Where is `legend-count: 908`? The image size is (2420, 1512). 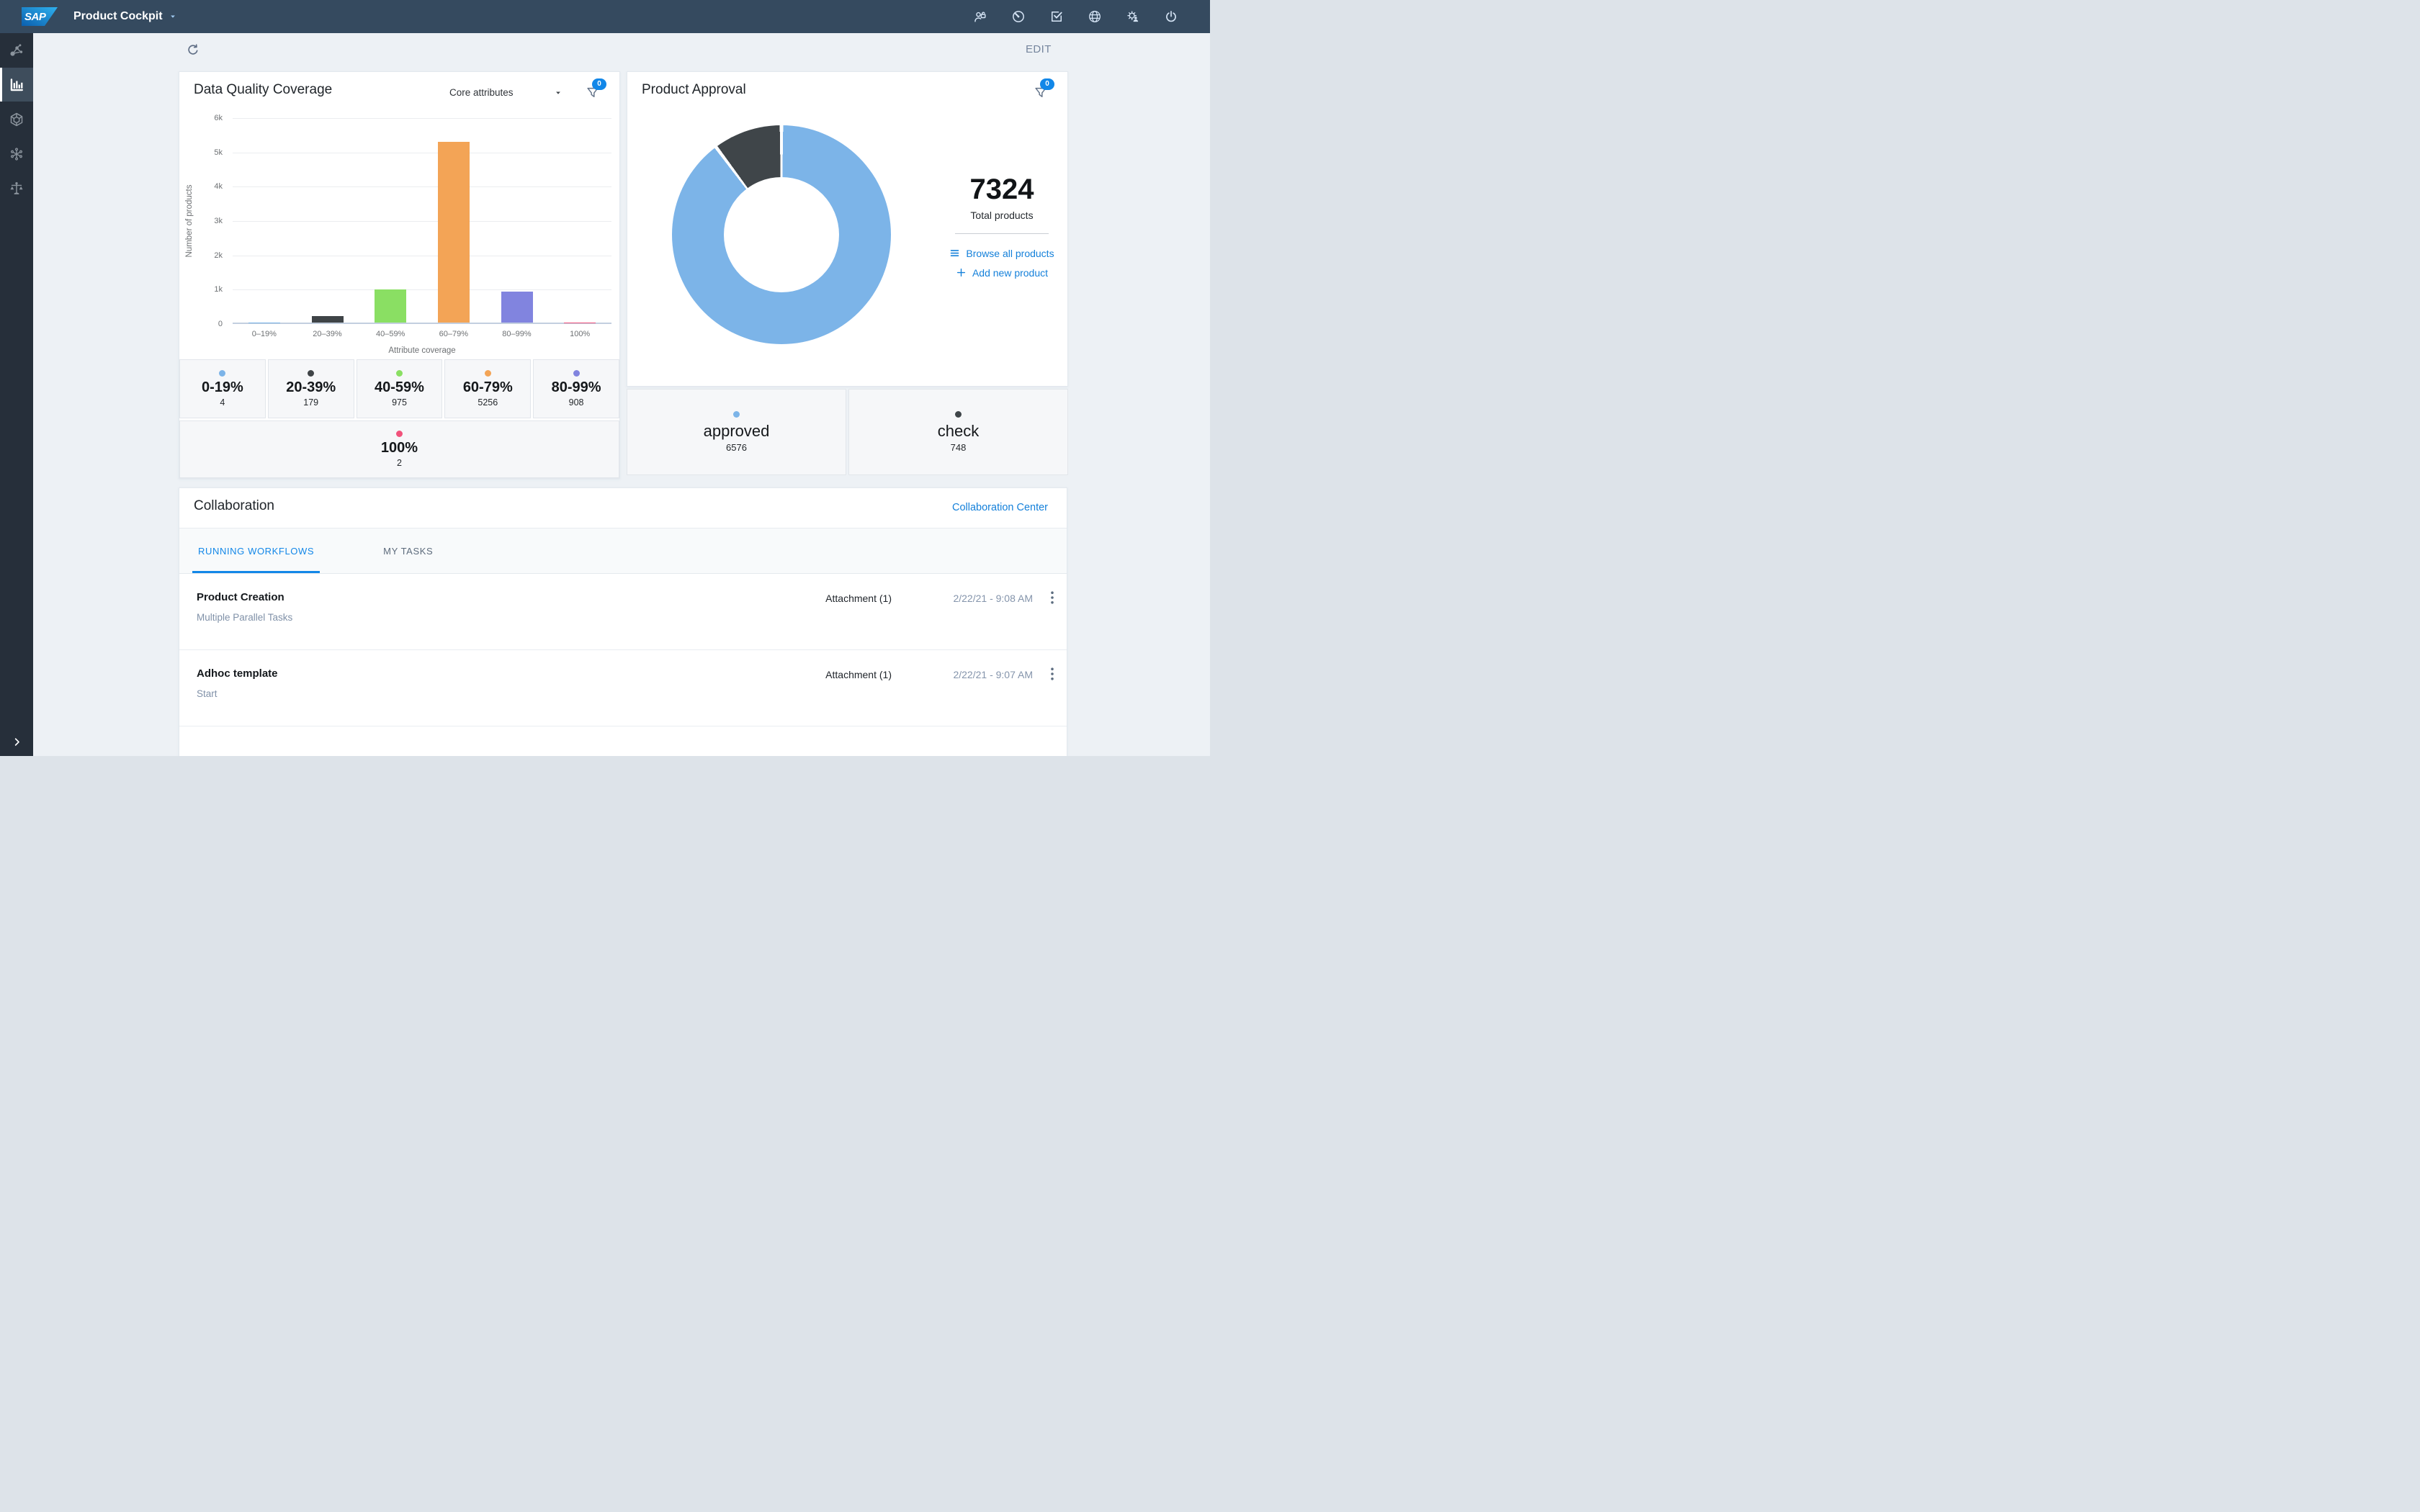 legend-count: 908 is located at coordinates (576, 402).